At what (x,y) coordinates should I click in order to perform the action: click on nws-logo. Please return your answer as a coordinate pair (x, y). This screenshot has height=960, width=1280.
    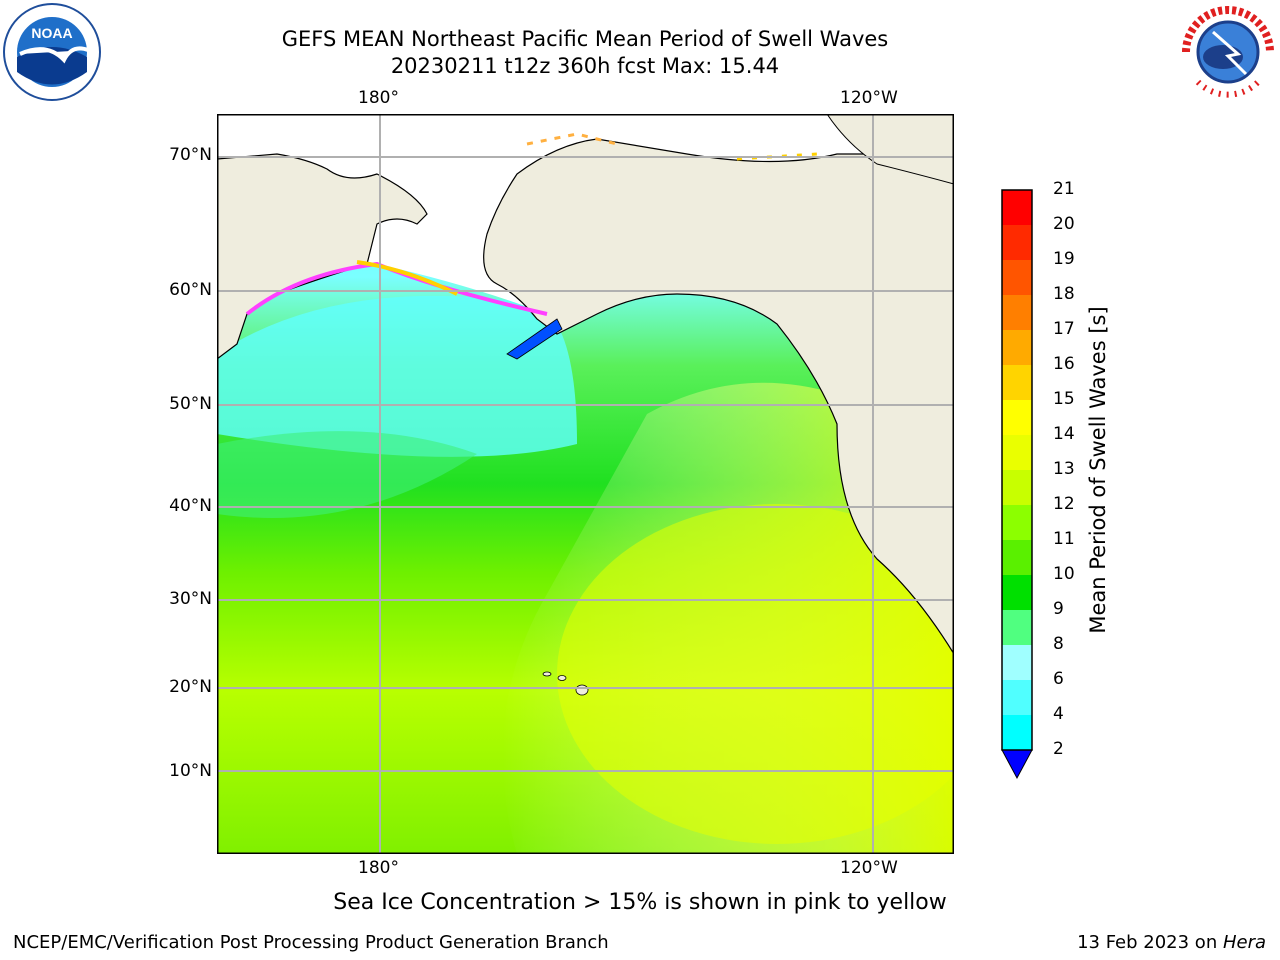
    Looking at the image, I should click on (1228, 52).